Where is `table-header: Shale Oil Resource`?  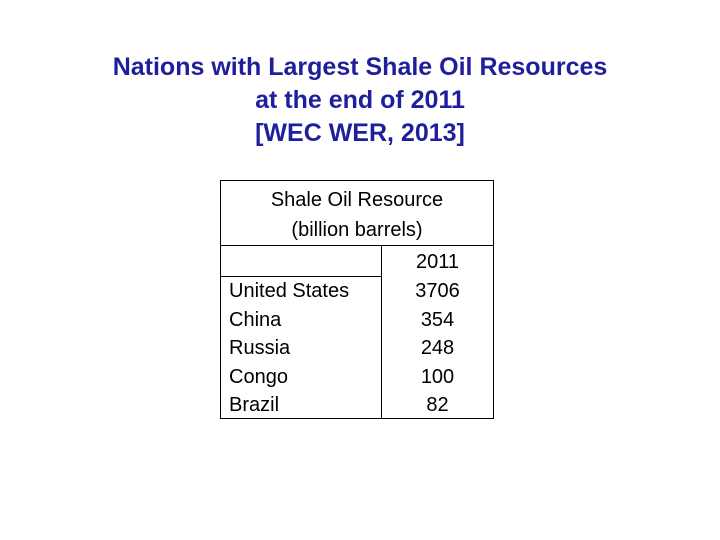
table-header: Shale Oil Resource is located at coordinates (357, 200).